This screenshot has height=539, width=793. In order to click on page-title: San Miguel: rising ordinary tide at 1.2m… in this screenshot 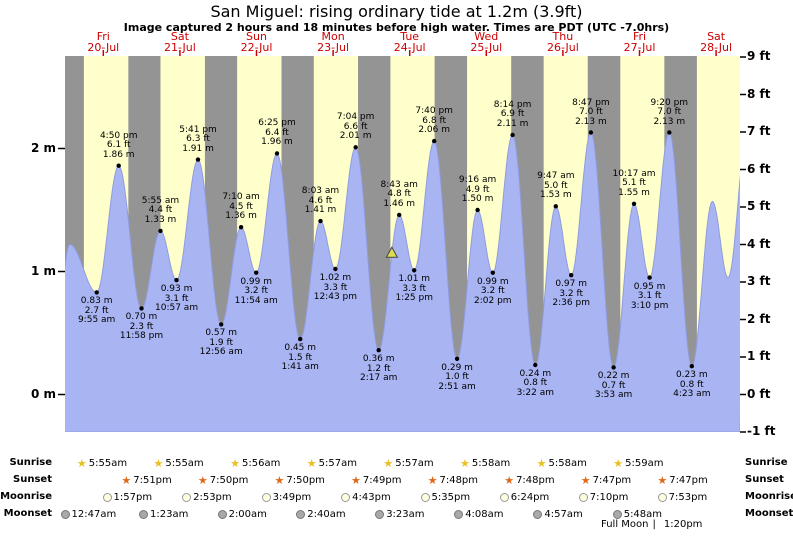, I will do `click(396, 11)`.